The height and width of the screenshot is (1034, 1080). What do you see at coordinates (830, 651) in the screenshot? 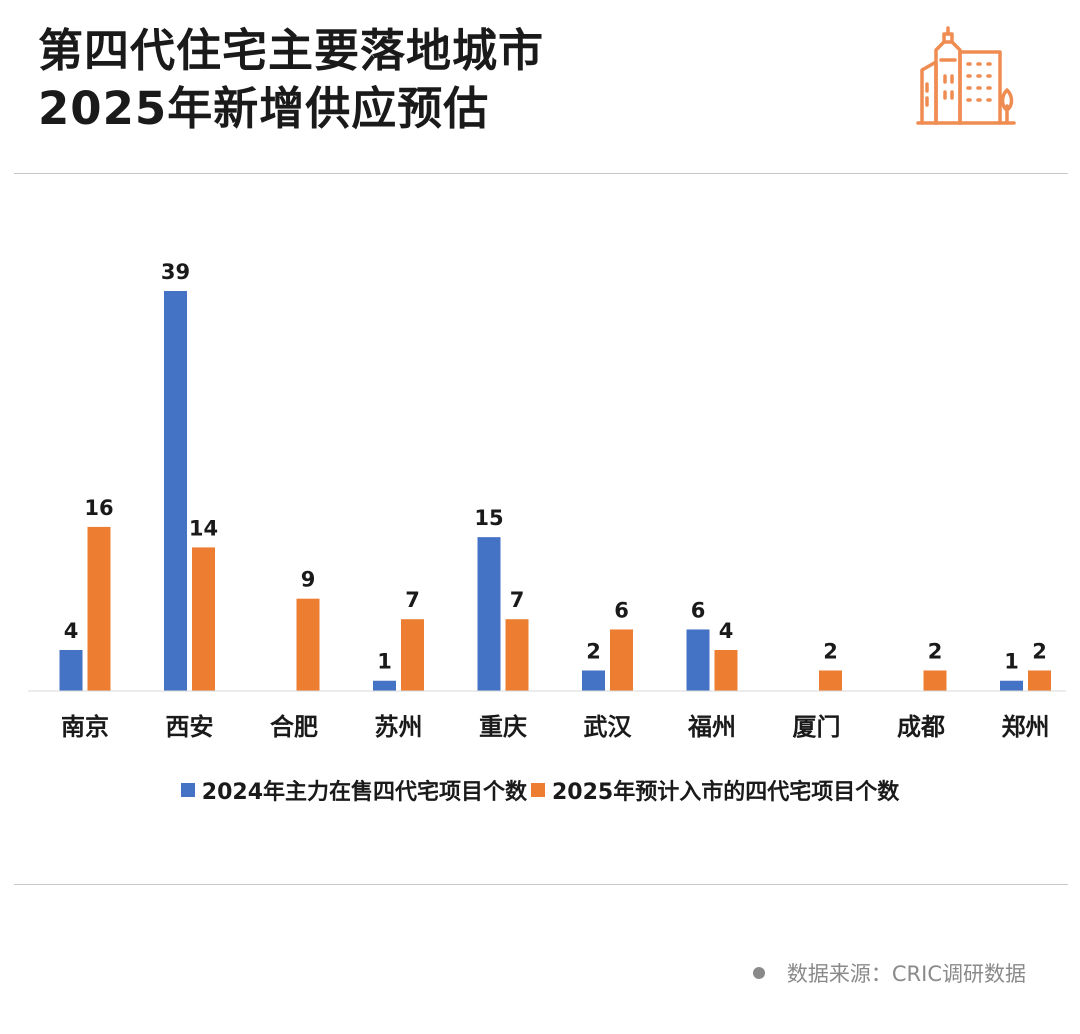
I see `data-label-2025-7: 2` at bounding box center [830, 651].